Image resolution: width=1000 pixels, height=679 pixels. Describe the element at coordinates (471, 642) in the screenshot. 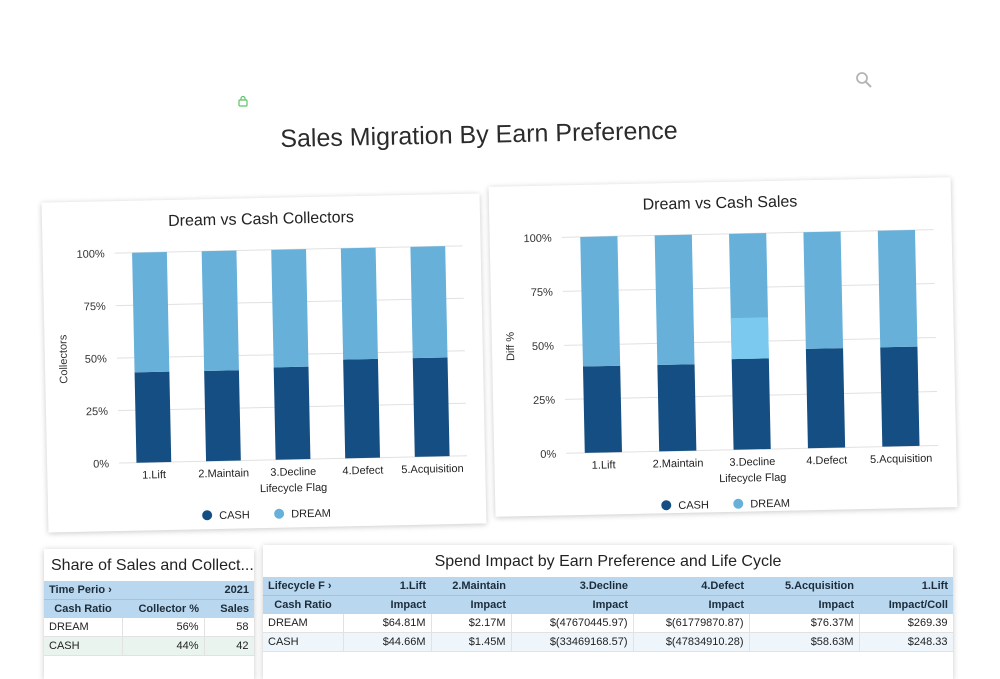

I see `table-cell: $1.45M` at that location.